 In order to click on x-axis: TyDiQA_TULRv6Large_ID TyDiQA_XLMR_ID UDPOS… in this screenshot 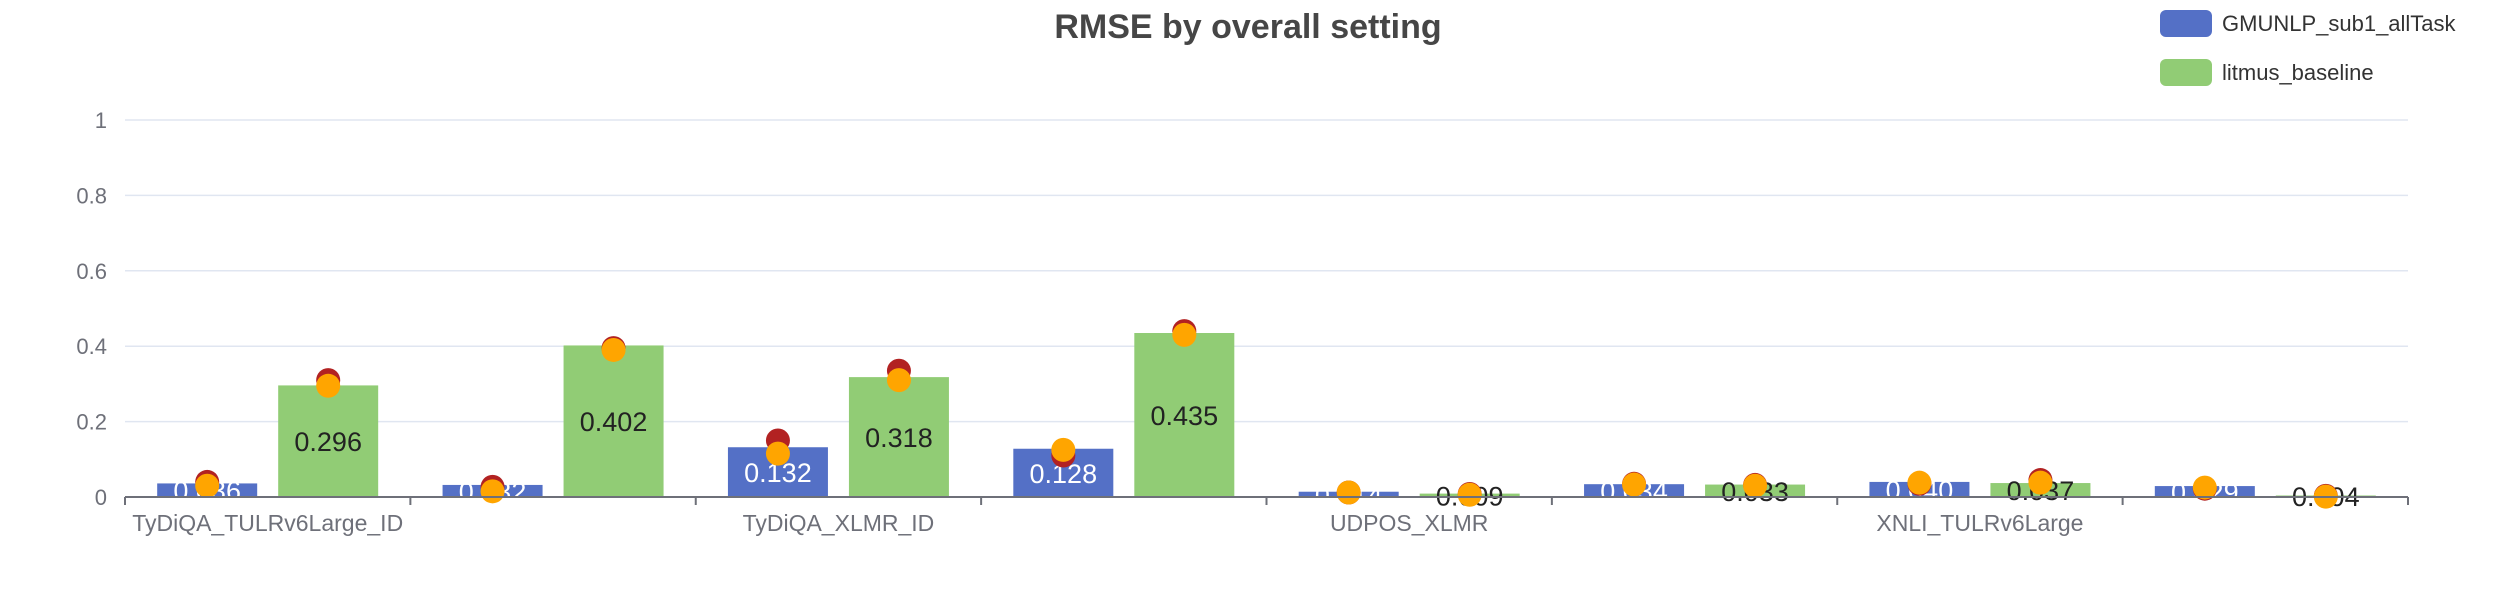, I will do `click(1266, 516)`.